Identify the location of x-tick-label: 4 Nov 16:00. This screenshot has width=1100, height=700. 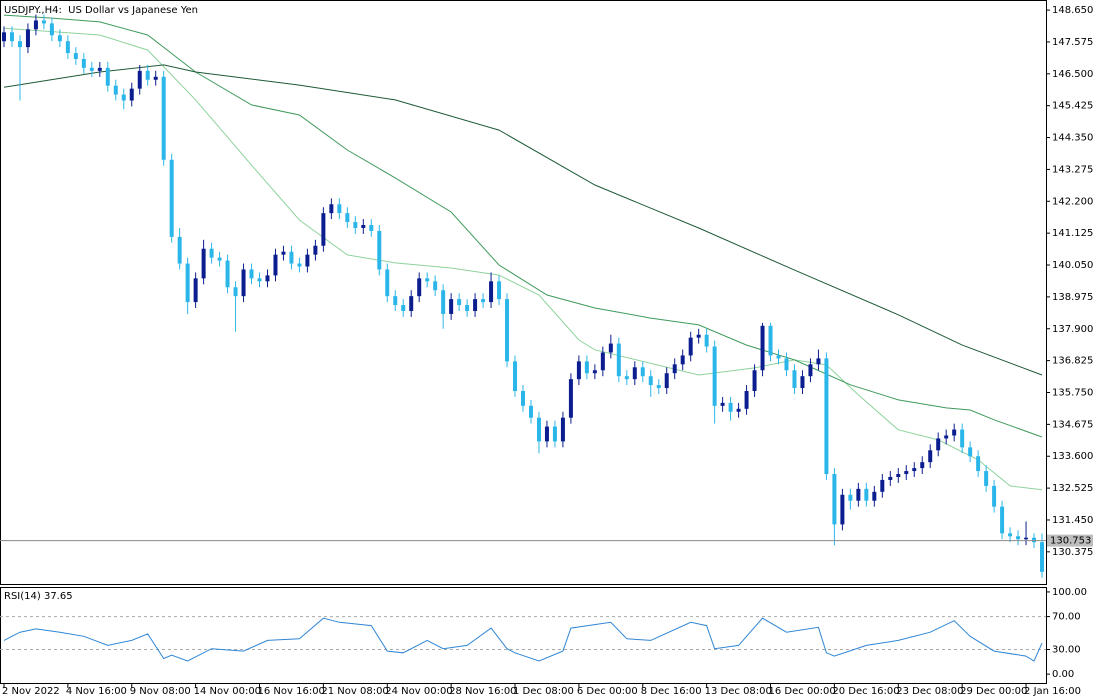
(96, 691).